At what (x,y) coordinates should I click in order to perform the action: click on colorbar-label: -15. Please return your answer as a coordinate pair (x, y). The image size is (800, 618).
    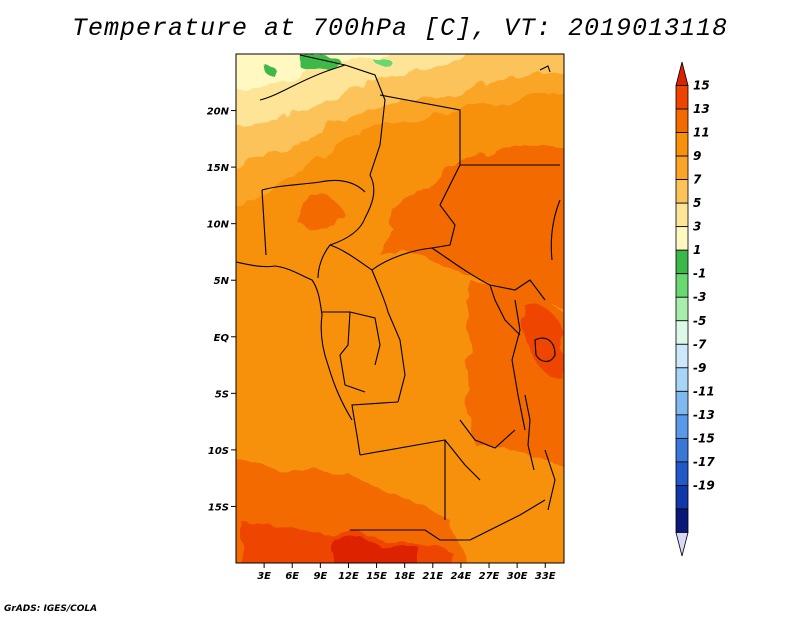
    Looking at the image, I should click on (704, 438).